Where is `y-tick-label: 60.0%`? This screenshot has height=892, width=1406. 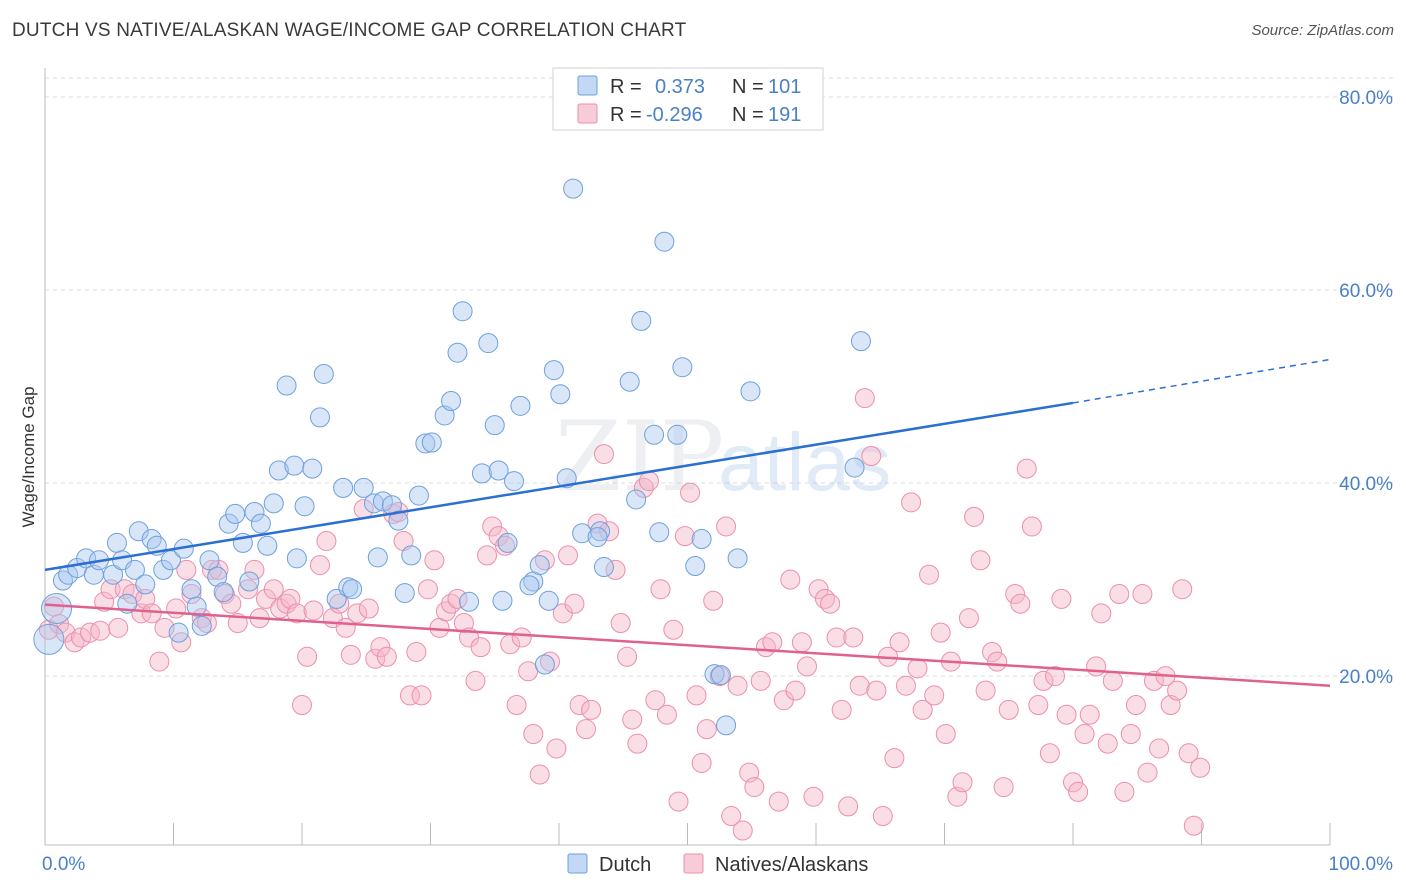 y-tick-label: 60.0% is located at coordinates (1366, 291).